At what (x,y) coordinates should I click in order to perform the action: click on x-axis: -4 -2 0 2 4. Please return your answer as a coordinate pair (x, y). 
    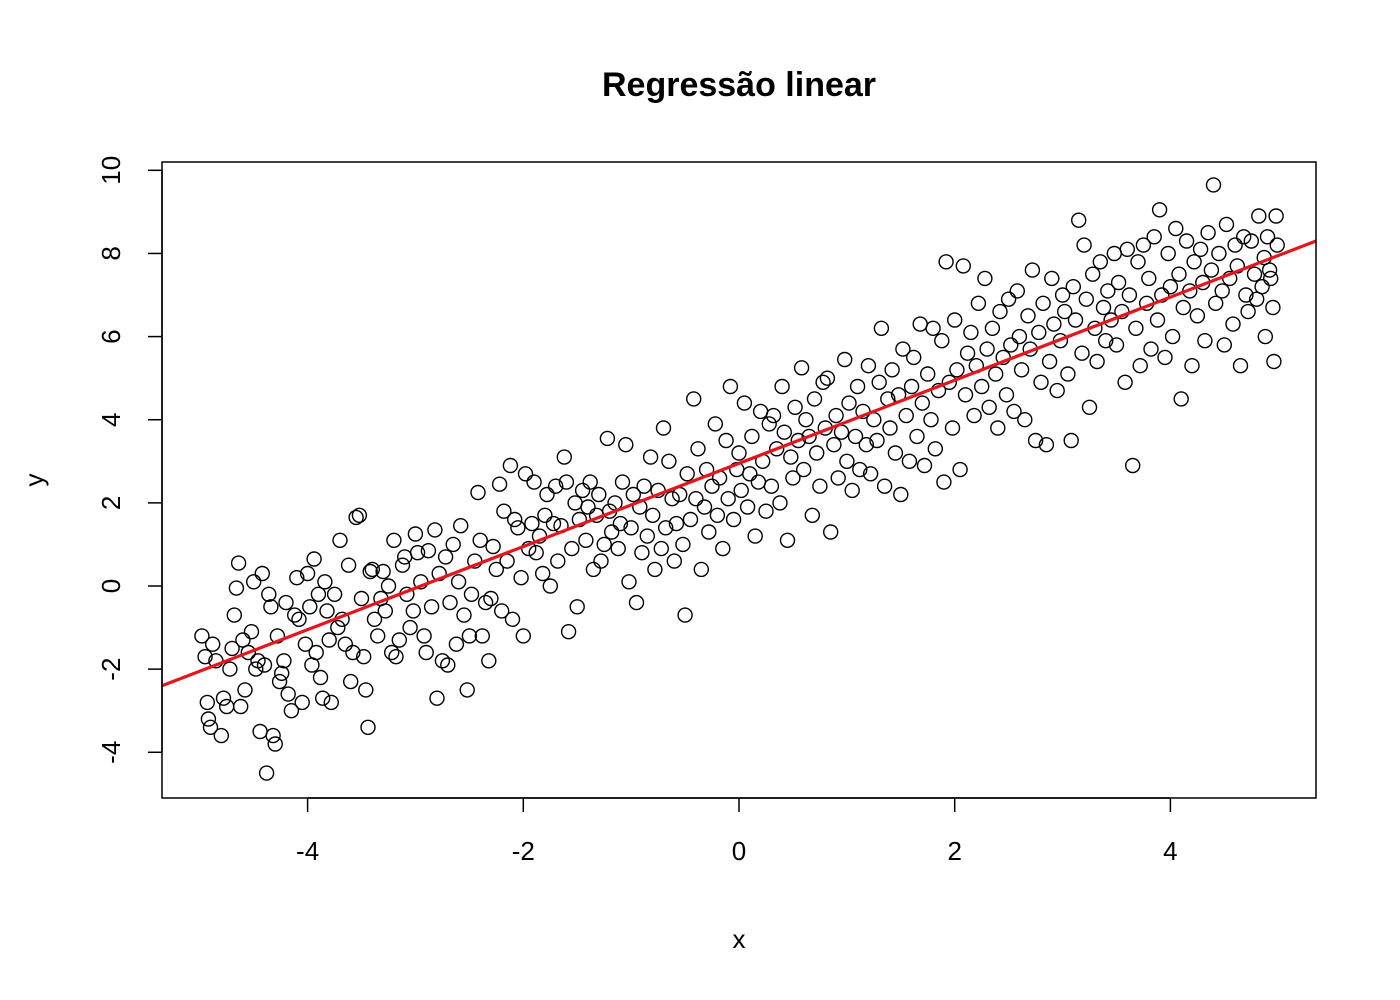
    Looking at the image, I should click on (737, 831).